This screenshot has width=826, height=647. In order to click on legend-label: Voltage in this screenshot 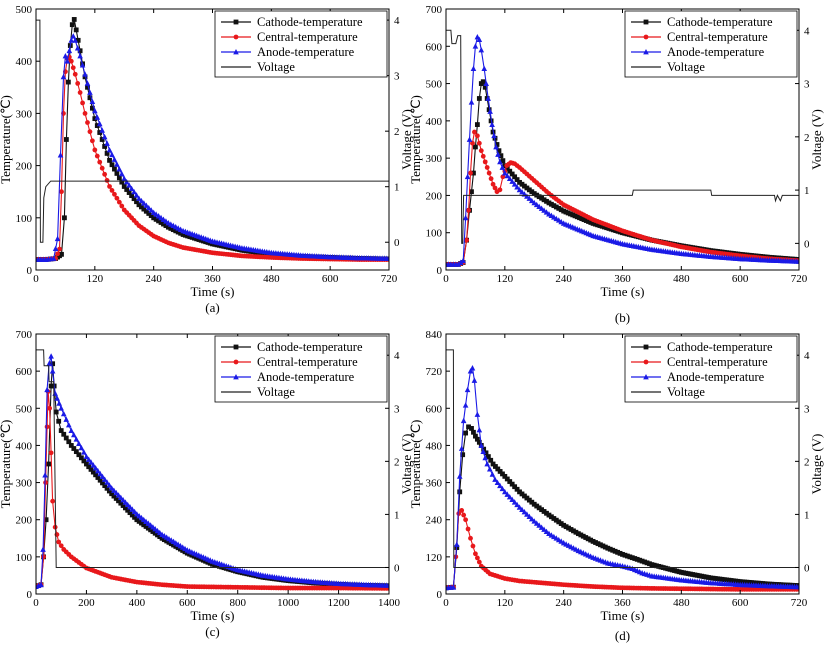, I will do `click(276, 67)`.